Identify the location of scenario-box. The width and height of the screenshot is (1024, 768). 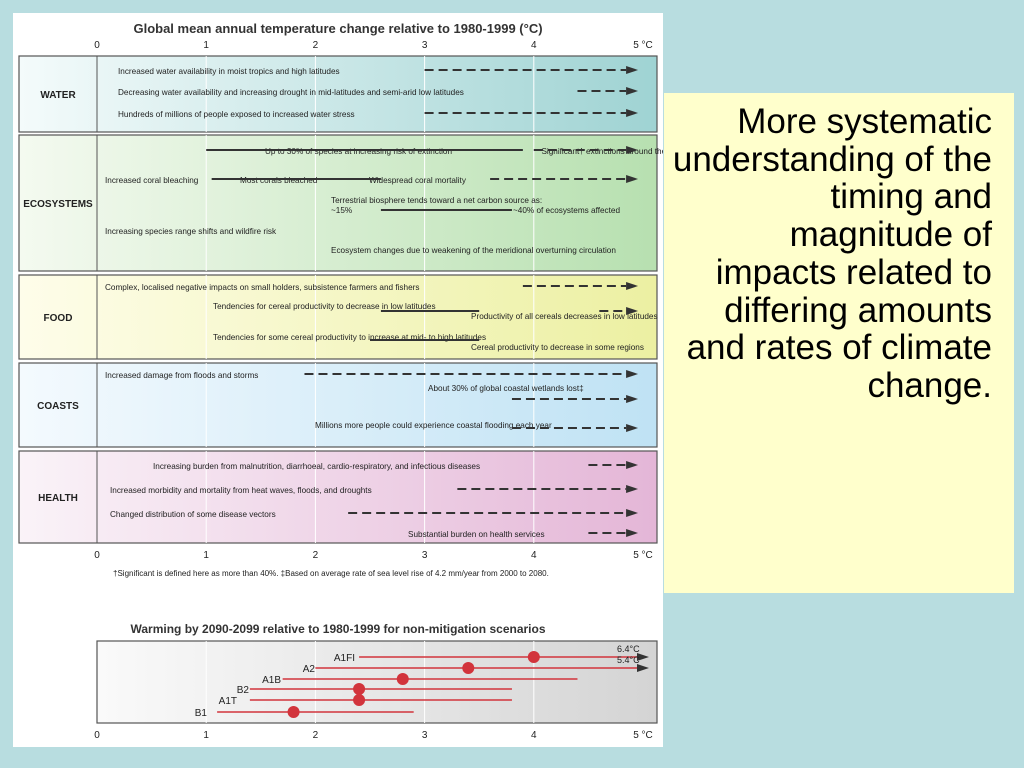
(377, 682).